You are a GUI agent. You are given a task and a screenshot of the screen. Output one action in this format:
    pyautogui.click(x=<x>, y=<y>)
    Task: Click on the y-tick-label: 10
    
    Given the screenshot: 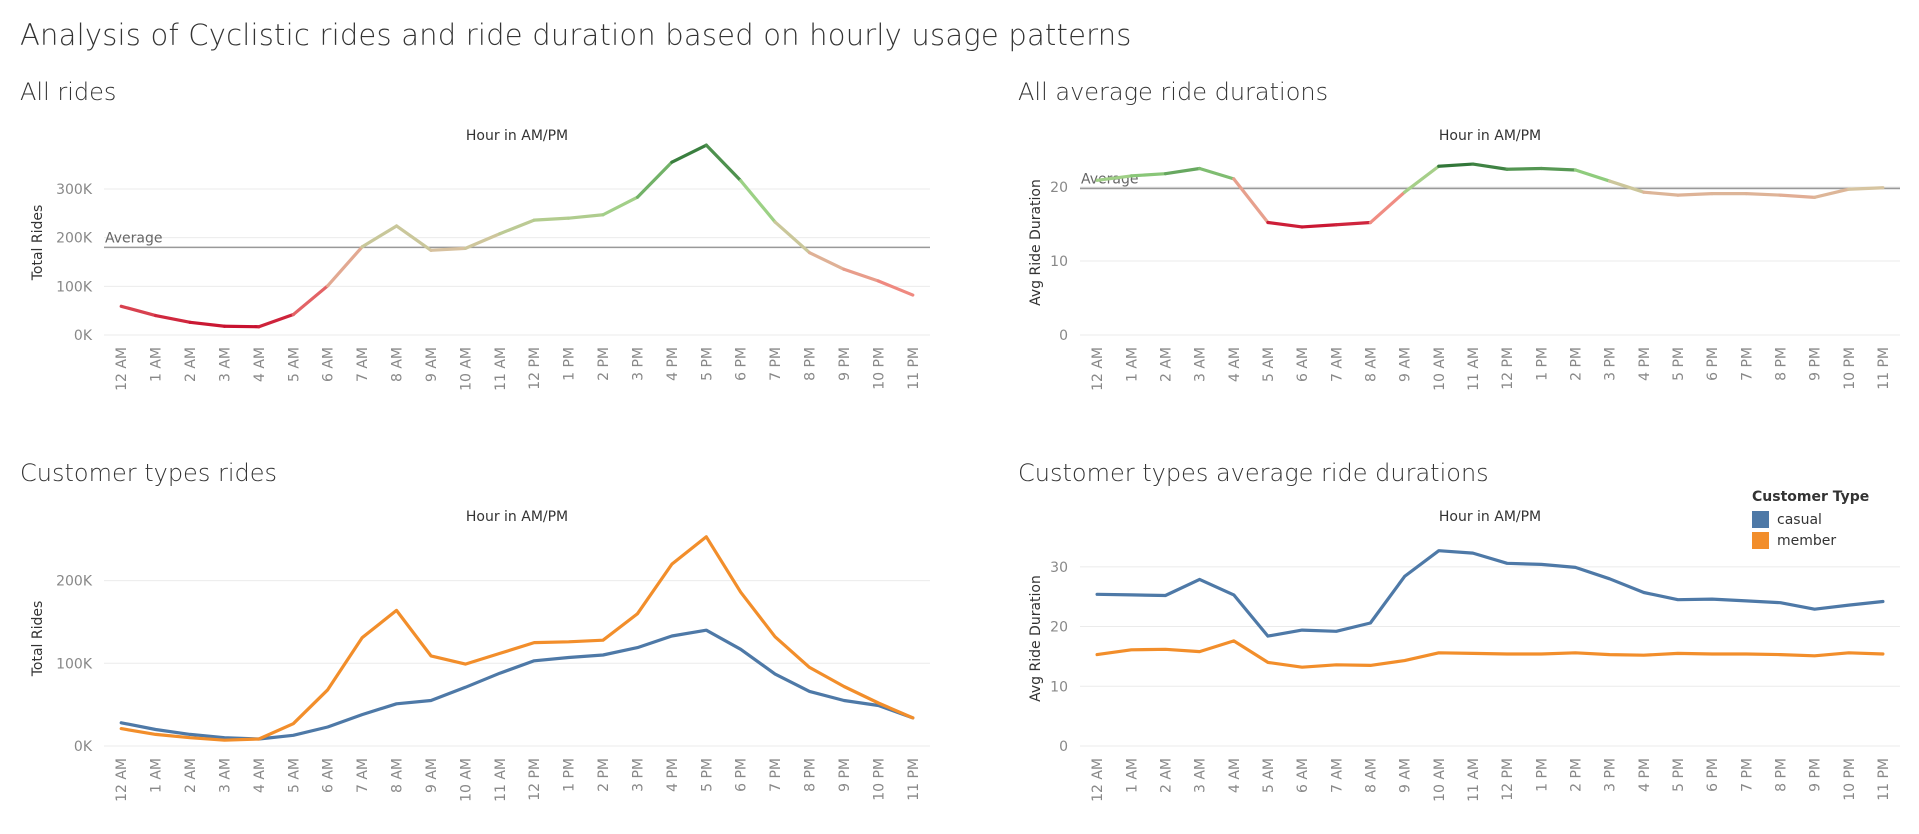 What is the action you would take?
    pyautogui.click(x=1059, y=262)
    